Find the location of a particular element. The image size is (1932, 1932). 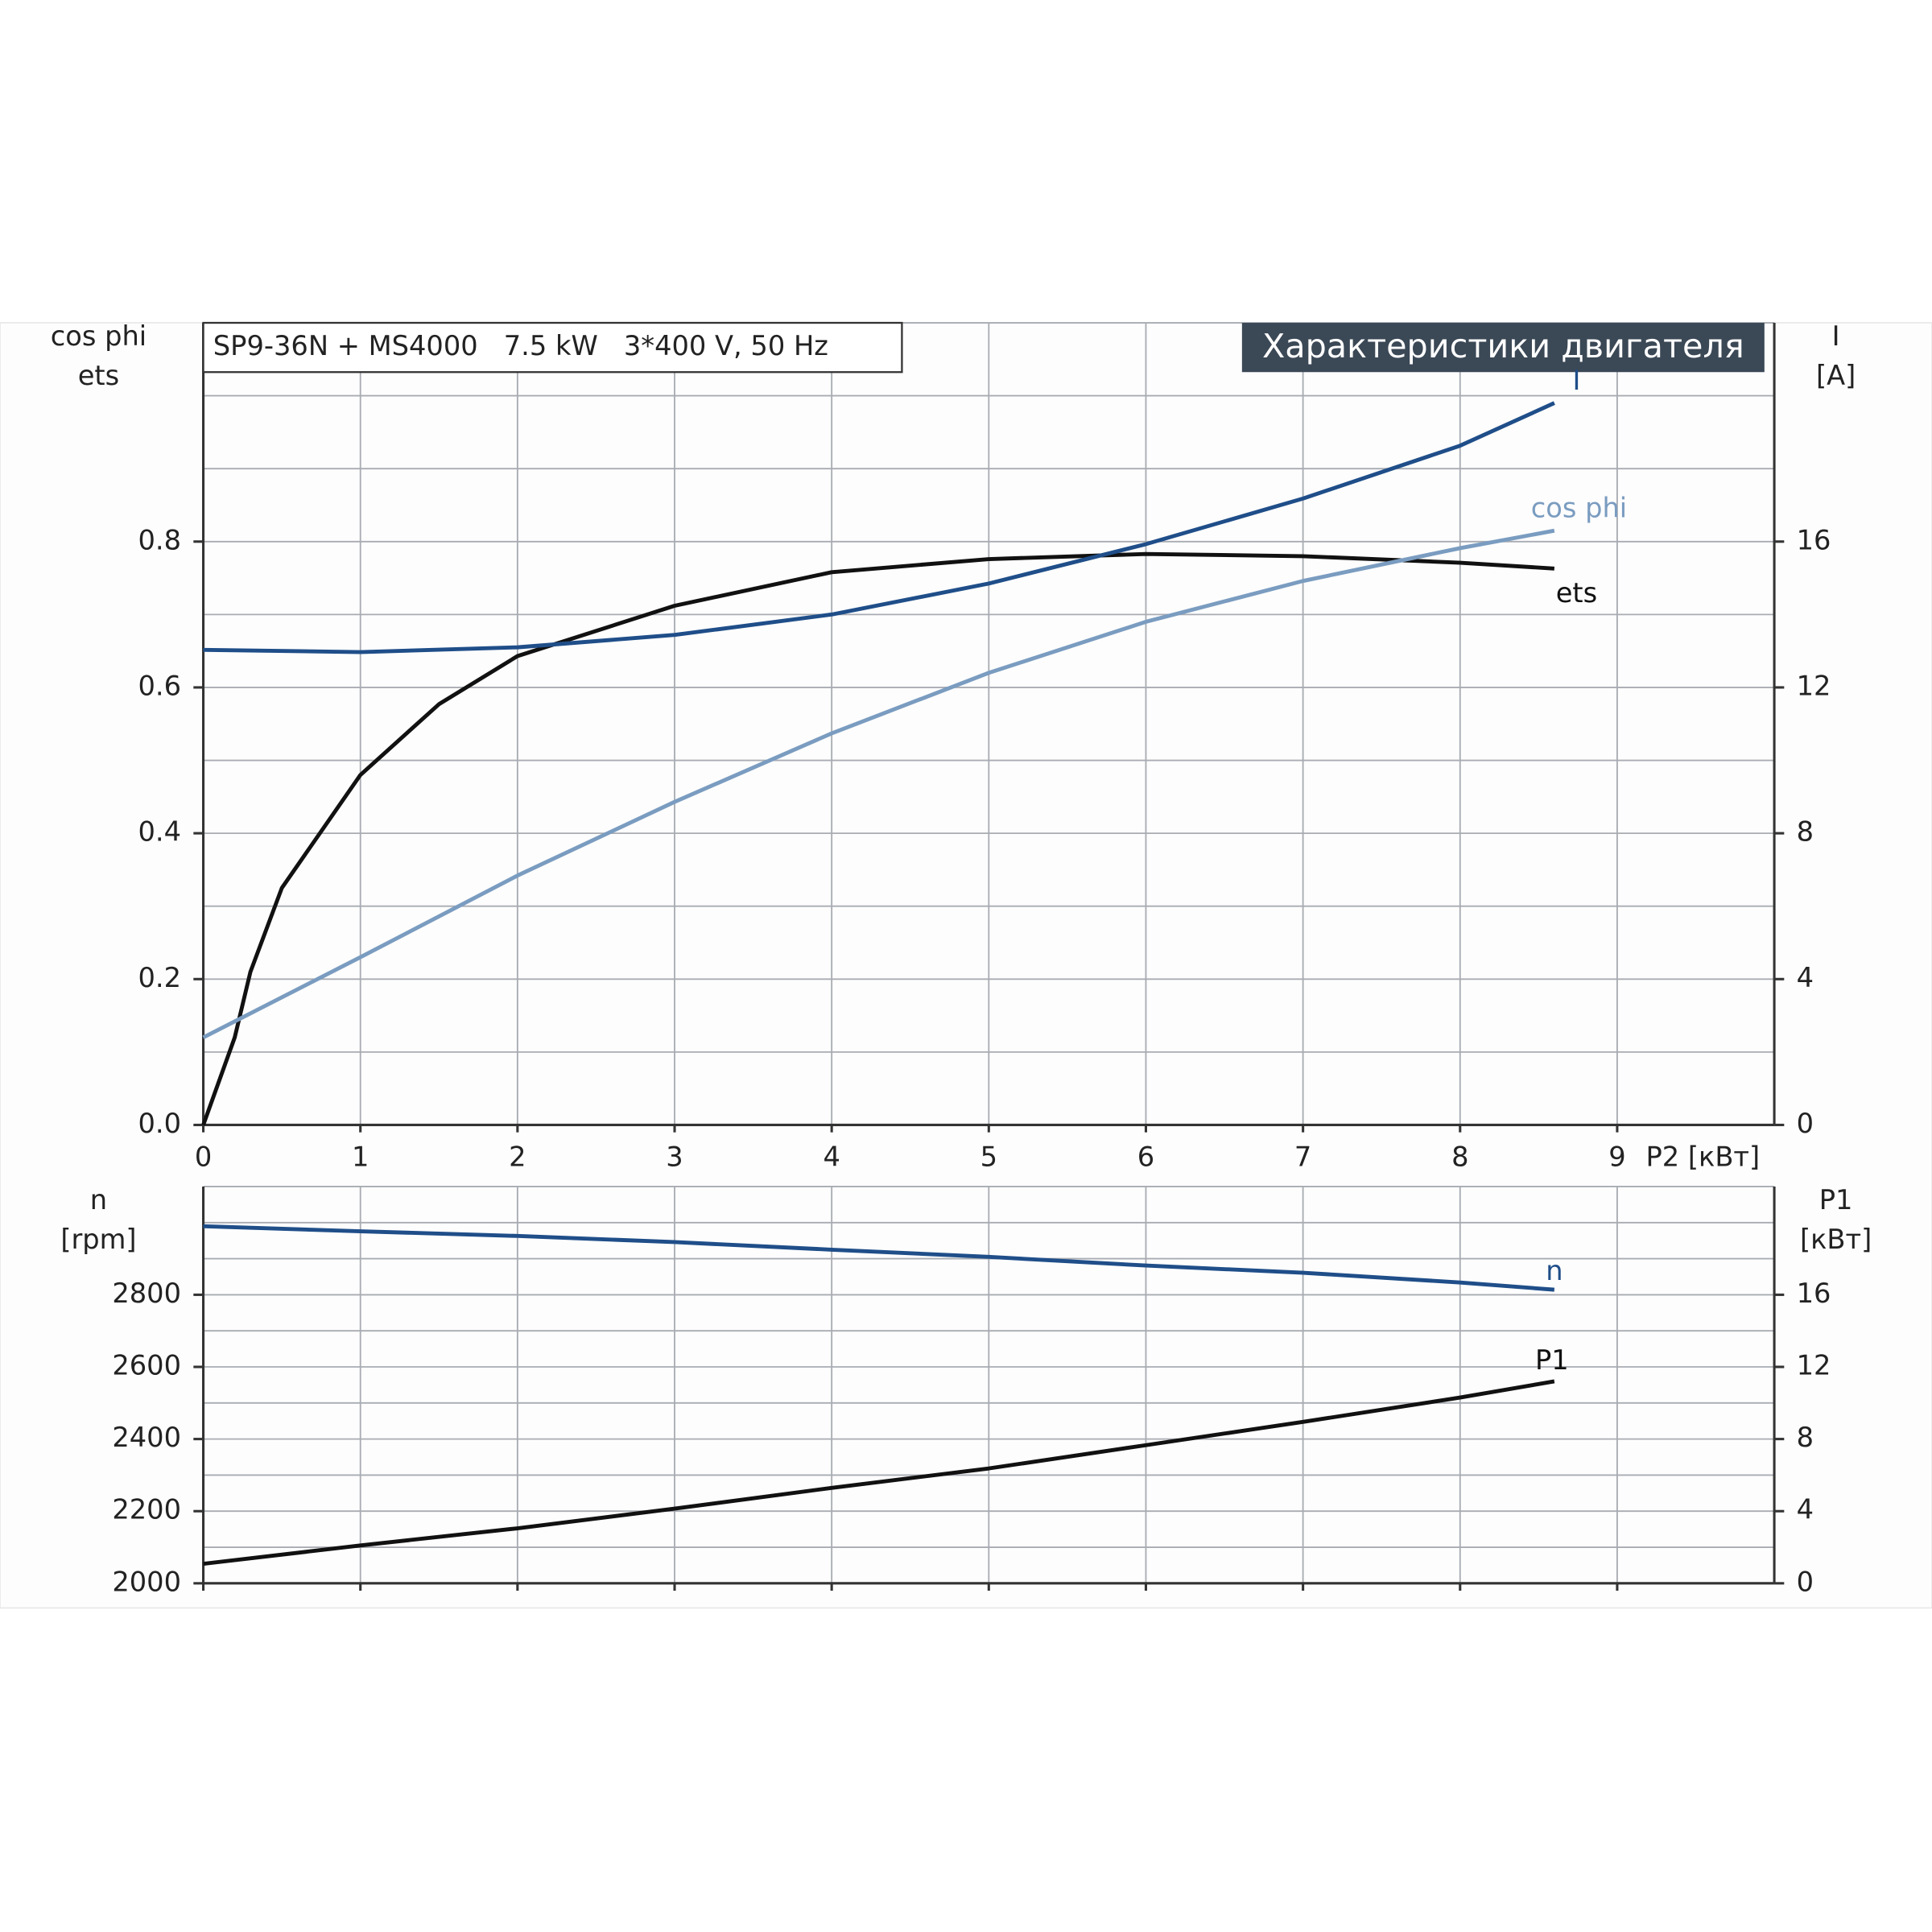

y-tick-label: 0.2 is located at coordinates (159, 977).